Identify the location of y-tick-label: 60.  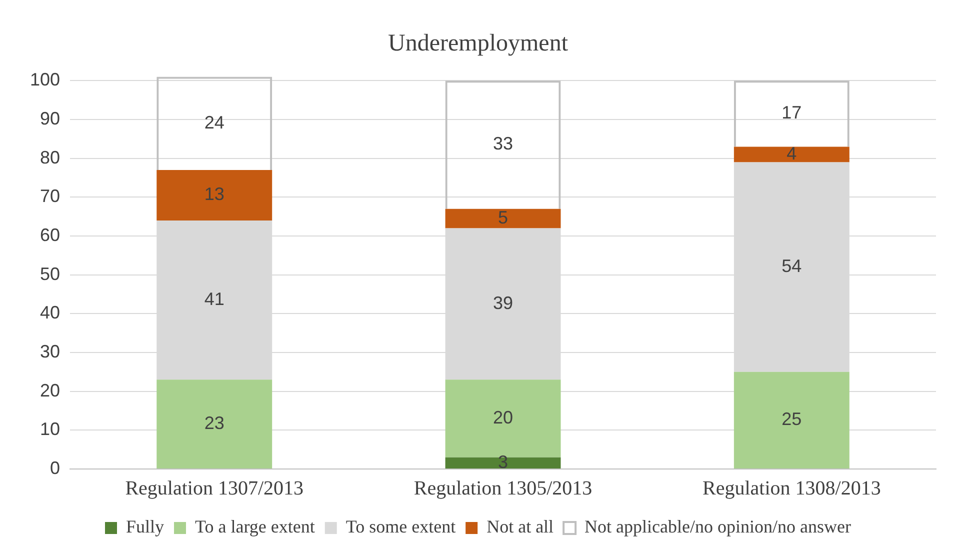
(50, 234).